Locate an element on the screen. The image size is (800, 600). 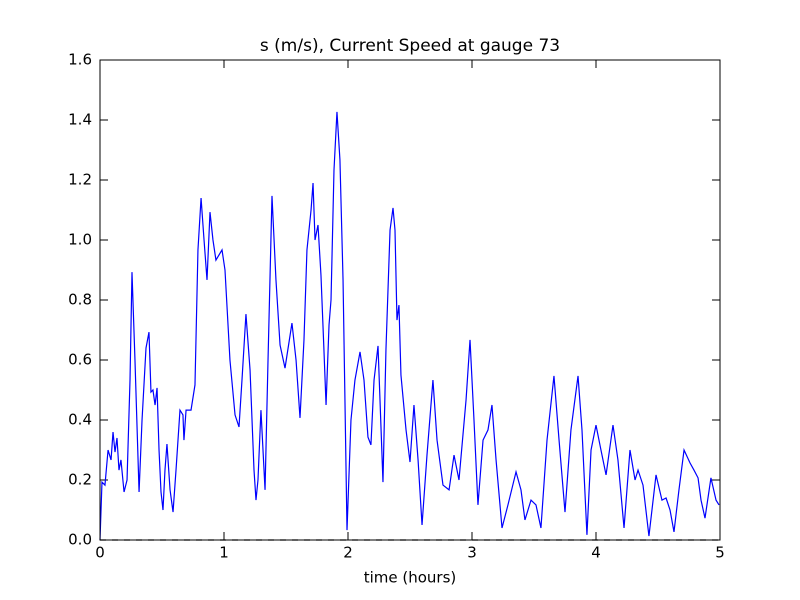
y-tick-label: 1.2 is located at coordinates (80, 180).